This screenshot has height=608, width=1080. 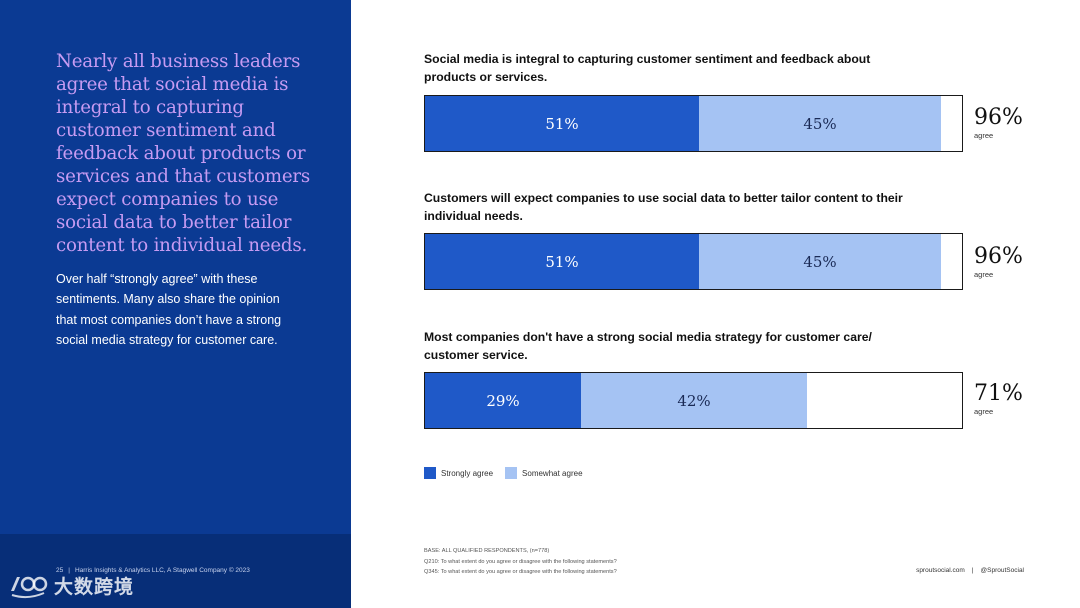 I want to click on legend: Strongly agree Somewhat agree, so click(x=509, y=473).